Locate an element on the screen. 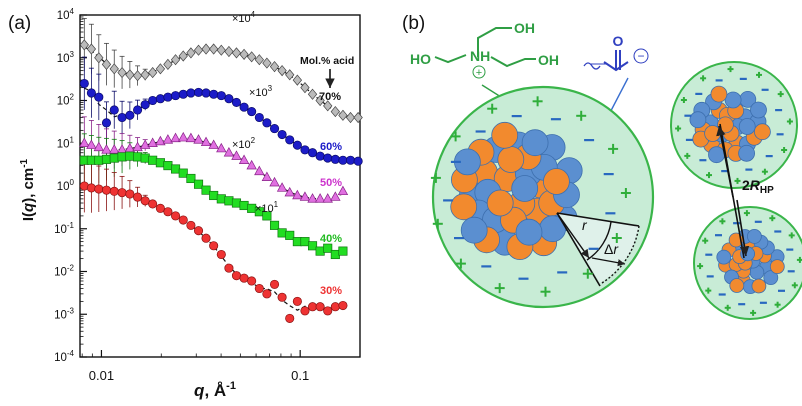 This screenshot has width=802, height=406. dr-arrow is located at coordinates (608, 262).